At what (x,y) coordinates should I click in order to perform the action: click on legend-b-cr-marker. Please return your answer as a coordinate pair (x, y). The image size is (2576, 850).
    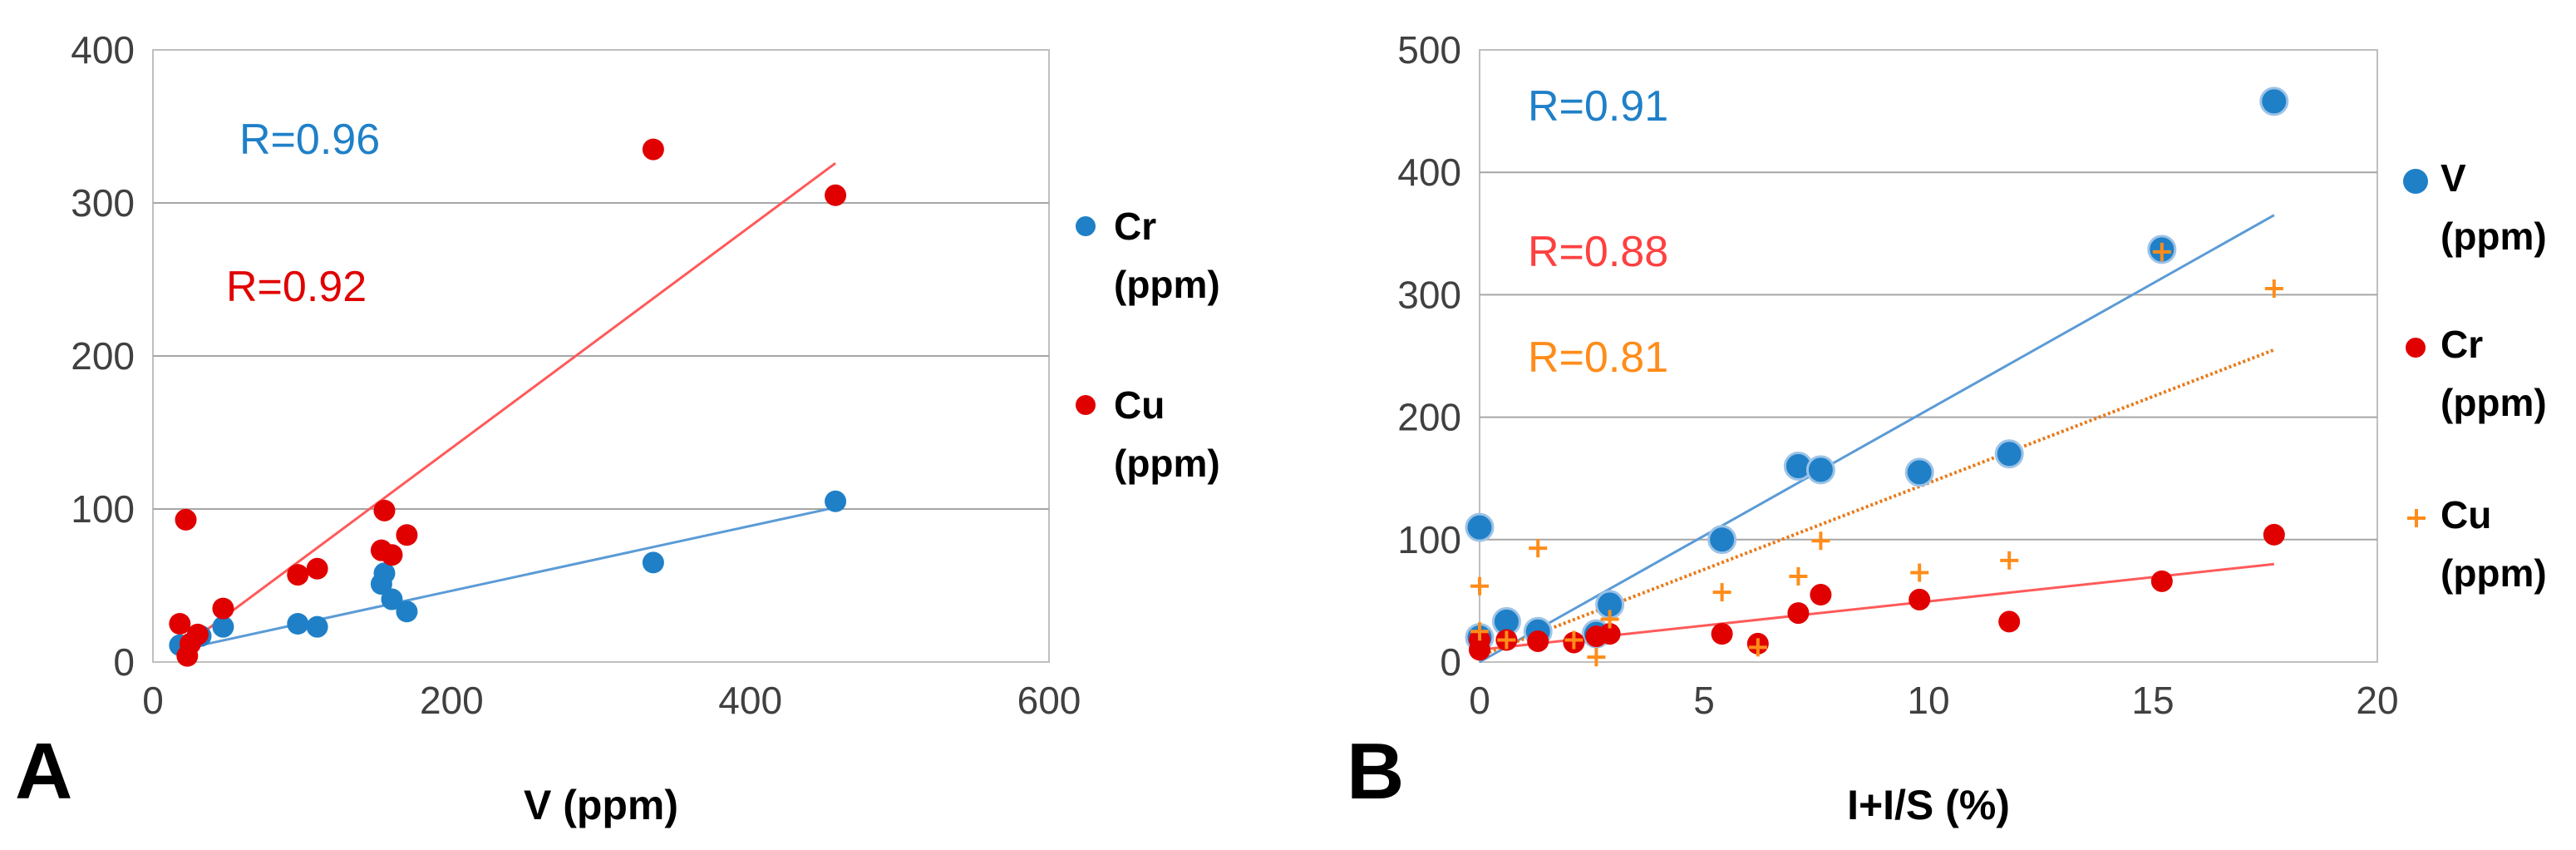
    Looking at the image, I should click on (2416, 348).